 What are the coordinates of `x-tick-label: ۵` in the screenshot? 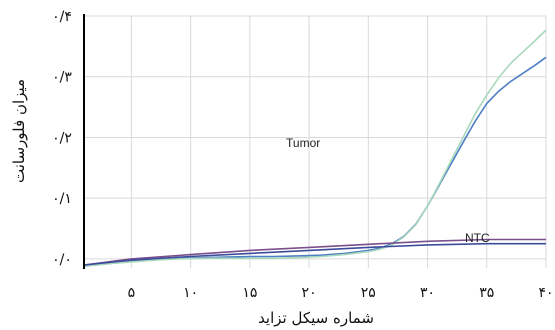 It's located at (132, 293).